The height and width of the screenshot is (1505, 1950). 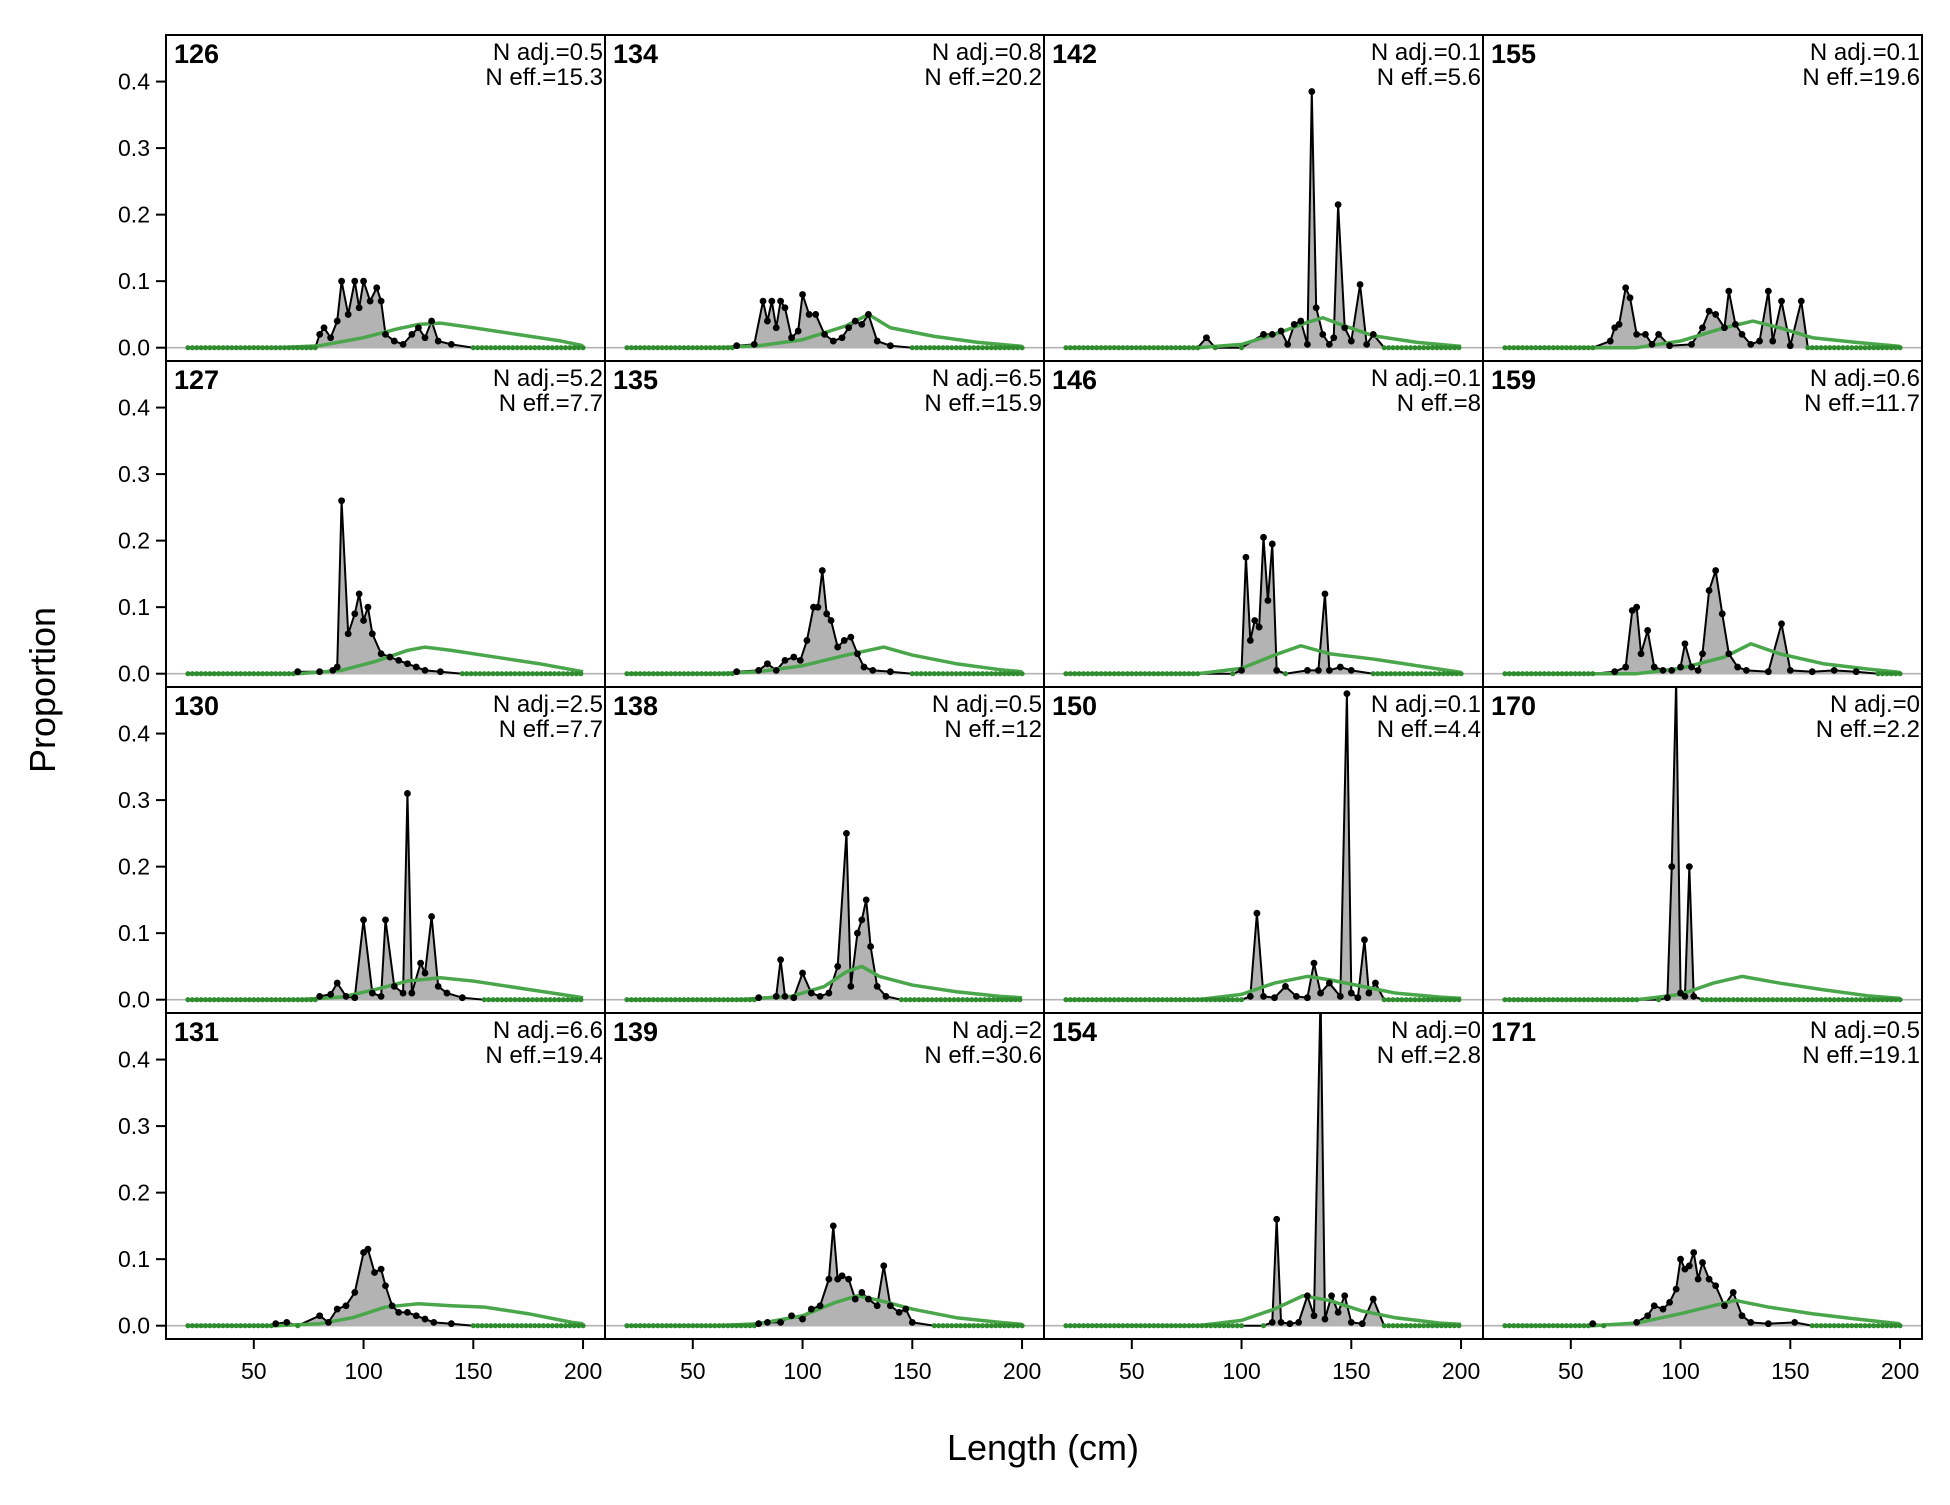 What do you see at coordinates (635, 54) in the screenshot?
I see `panel-label: 134` at bounding box center [635, 54].